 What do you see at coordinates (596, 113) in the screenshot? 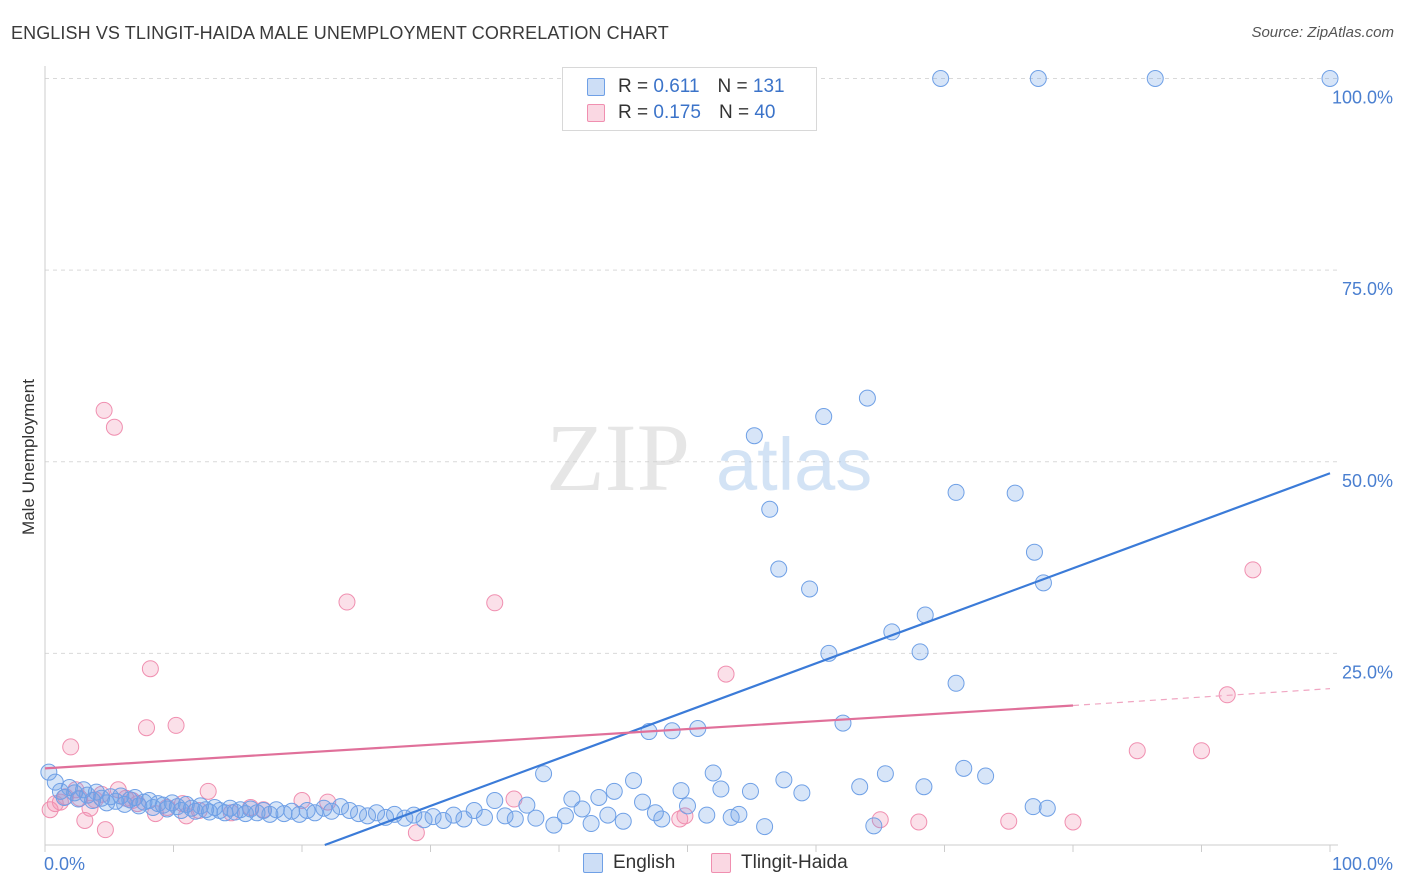
I see `legend-swatch-tlingit-haida` at bounding box center [596, 113].